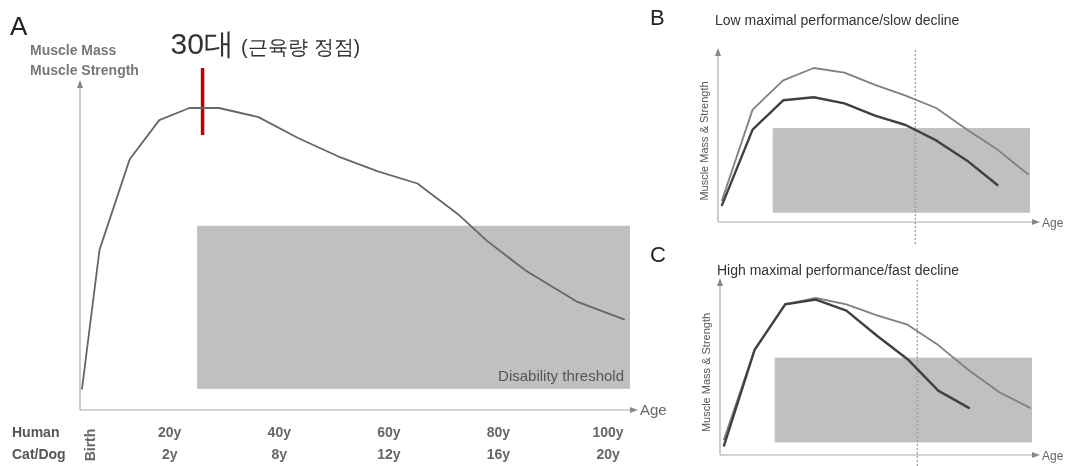 The height and width of the screenshot is (466, 1069). What do you see at coordinates (389, 454) in the screenshot?
I see `text: 12y` at bounding box center [389, 454].